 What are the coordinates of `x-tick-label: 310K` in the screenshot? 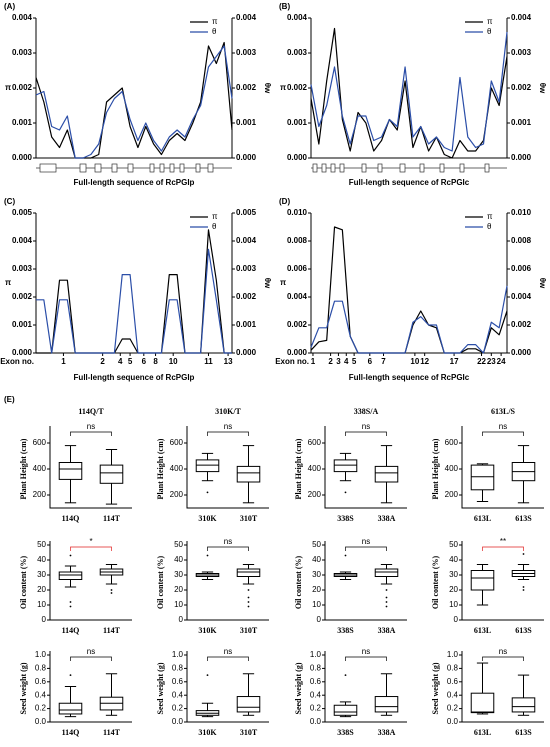 It's located at (207, 518).